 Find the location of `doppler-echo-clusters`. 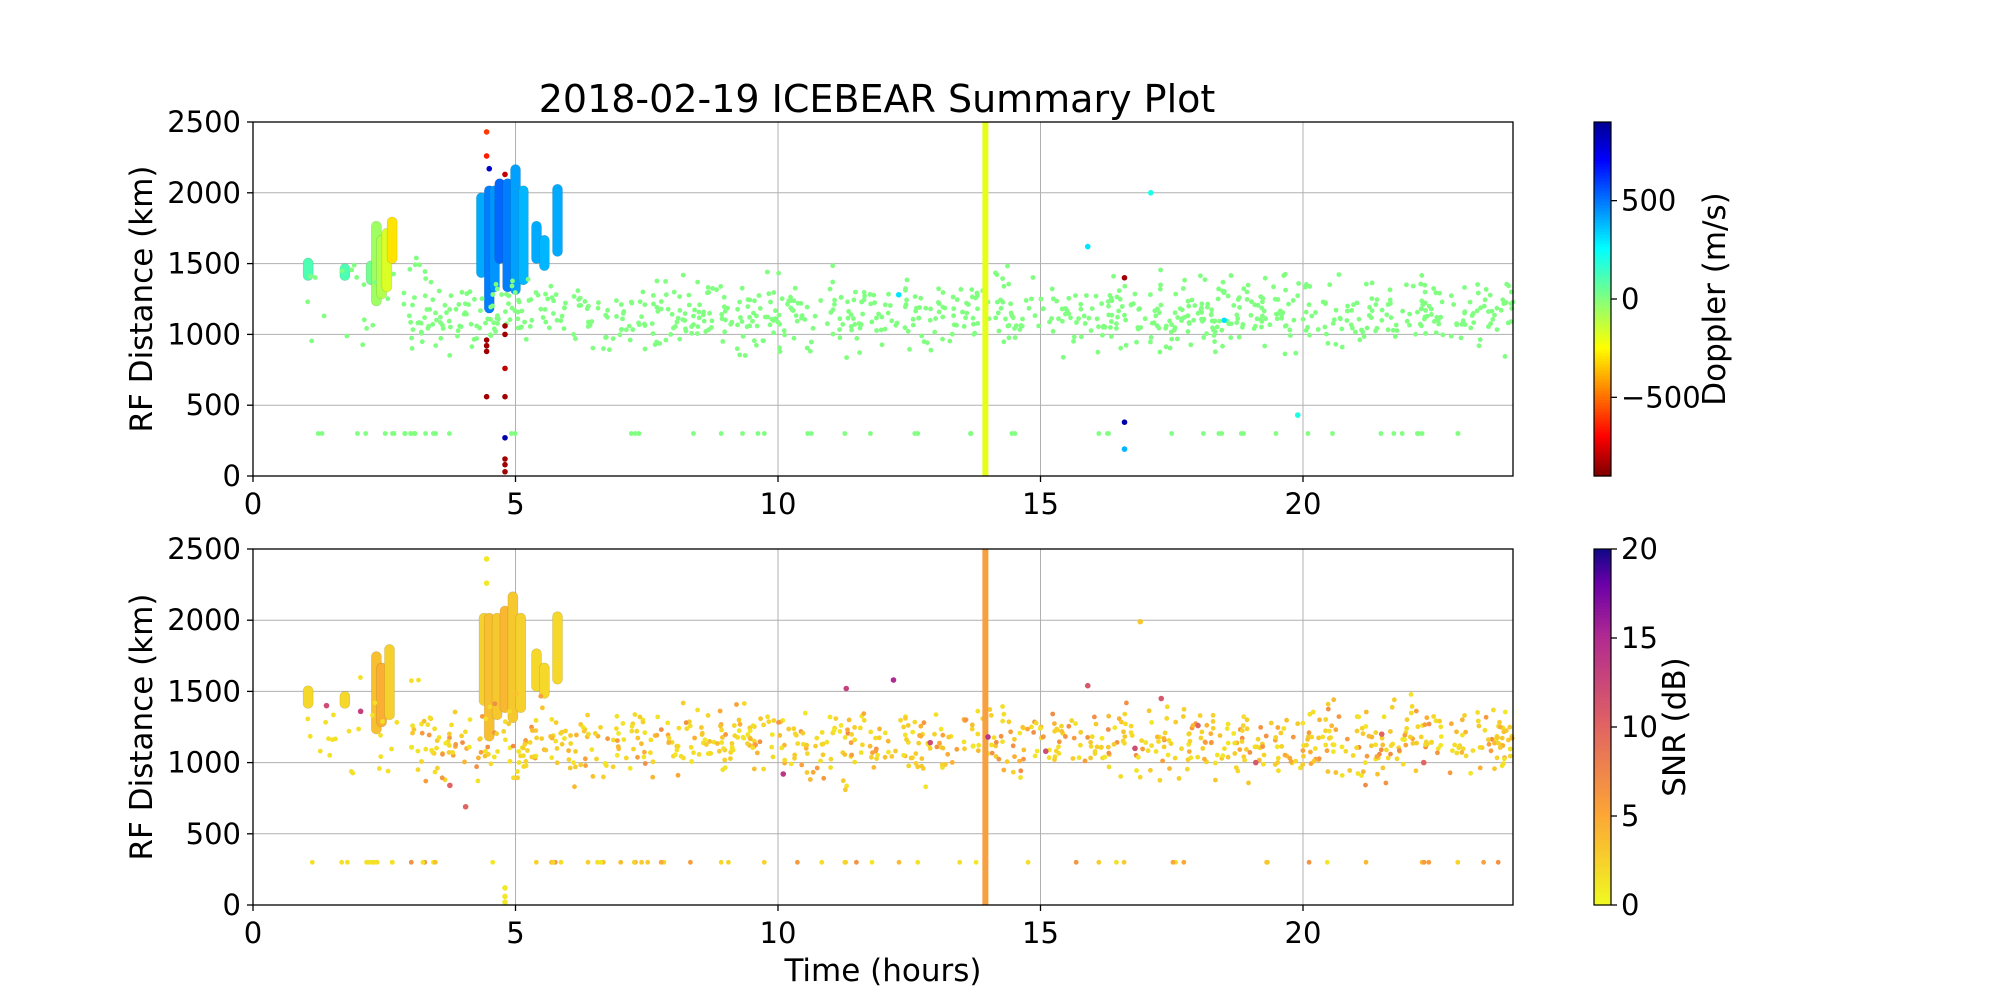

doppler-echo-clusters is located at coordinates (432, 239).